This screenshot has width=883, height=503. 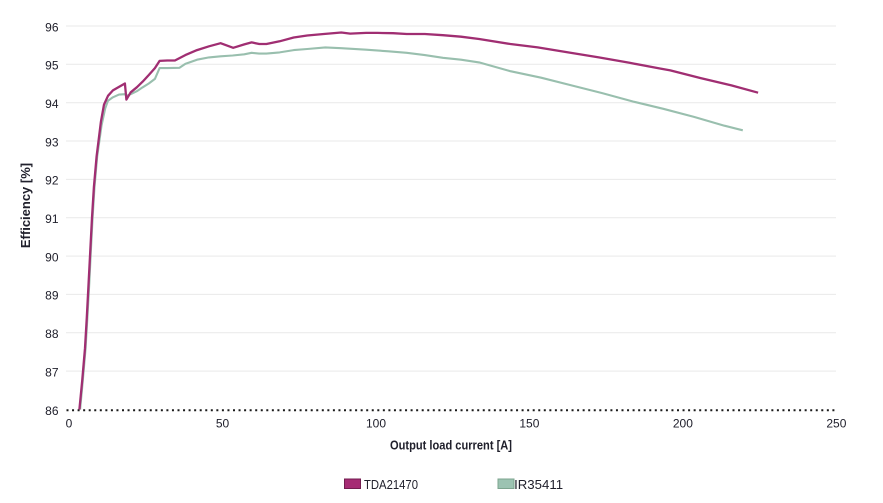 What do you see at coordinates (52, 372) in the screenshot?
I see `svg-text: 87` at bounding box center [52, 372].